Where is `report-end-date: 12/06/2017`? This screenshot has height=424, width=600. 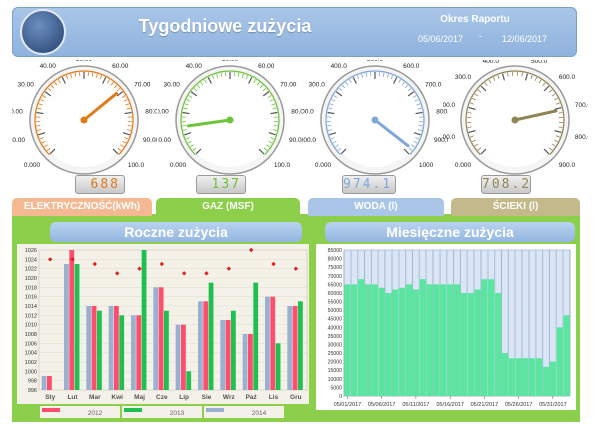
report-end-date: 12/06/2017 is located at coordinates (525, 39).